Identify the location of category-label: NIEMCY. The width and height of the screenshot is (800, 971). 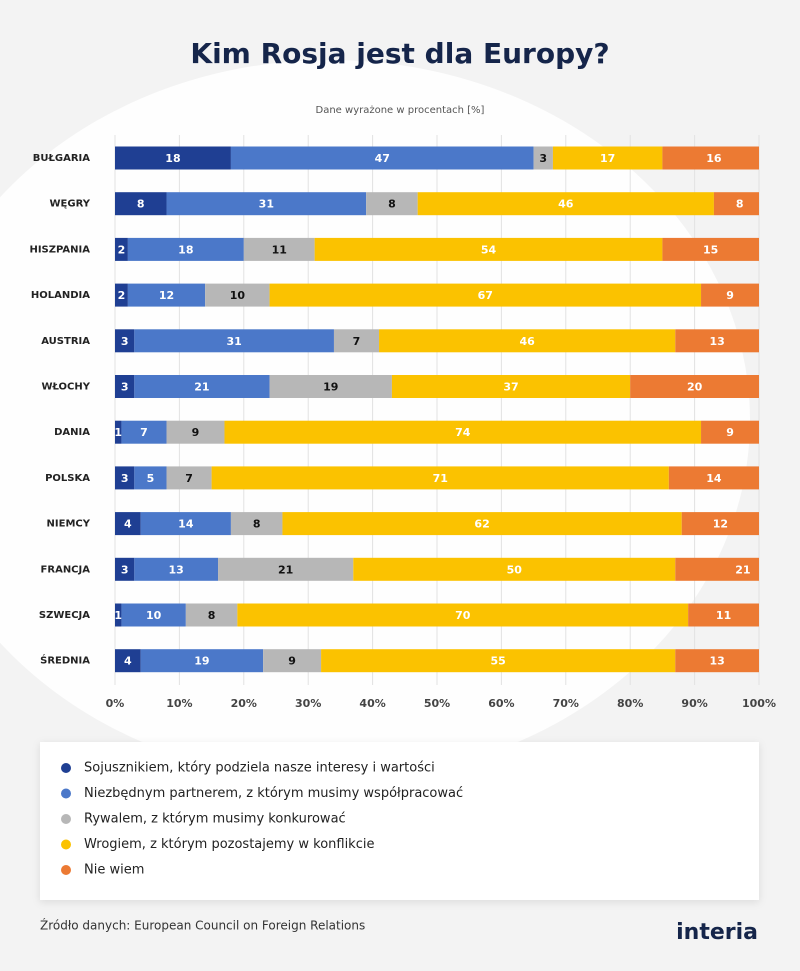
(69, 524).